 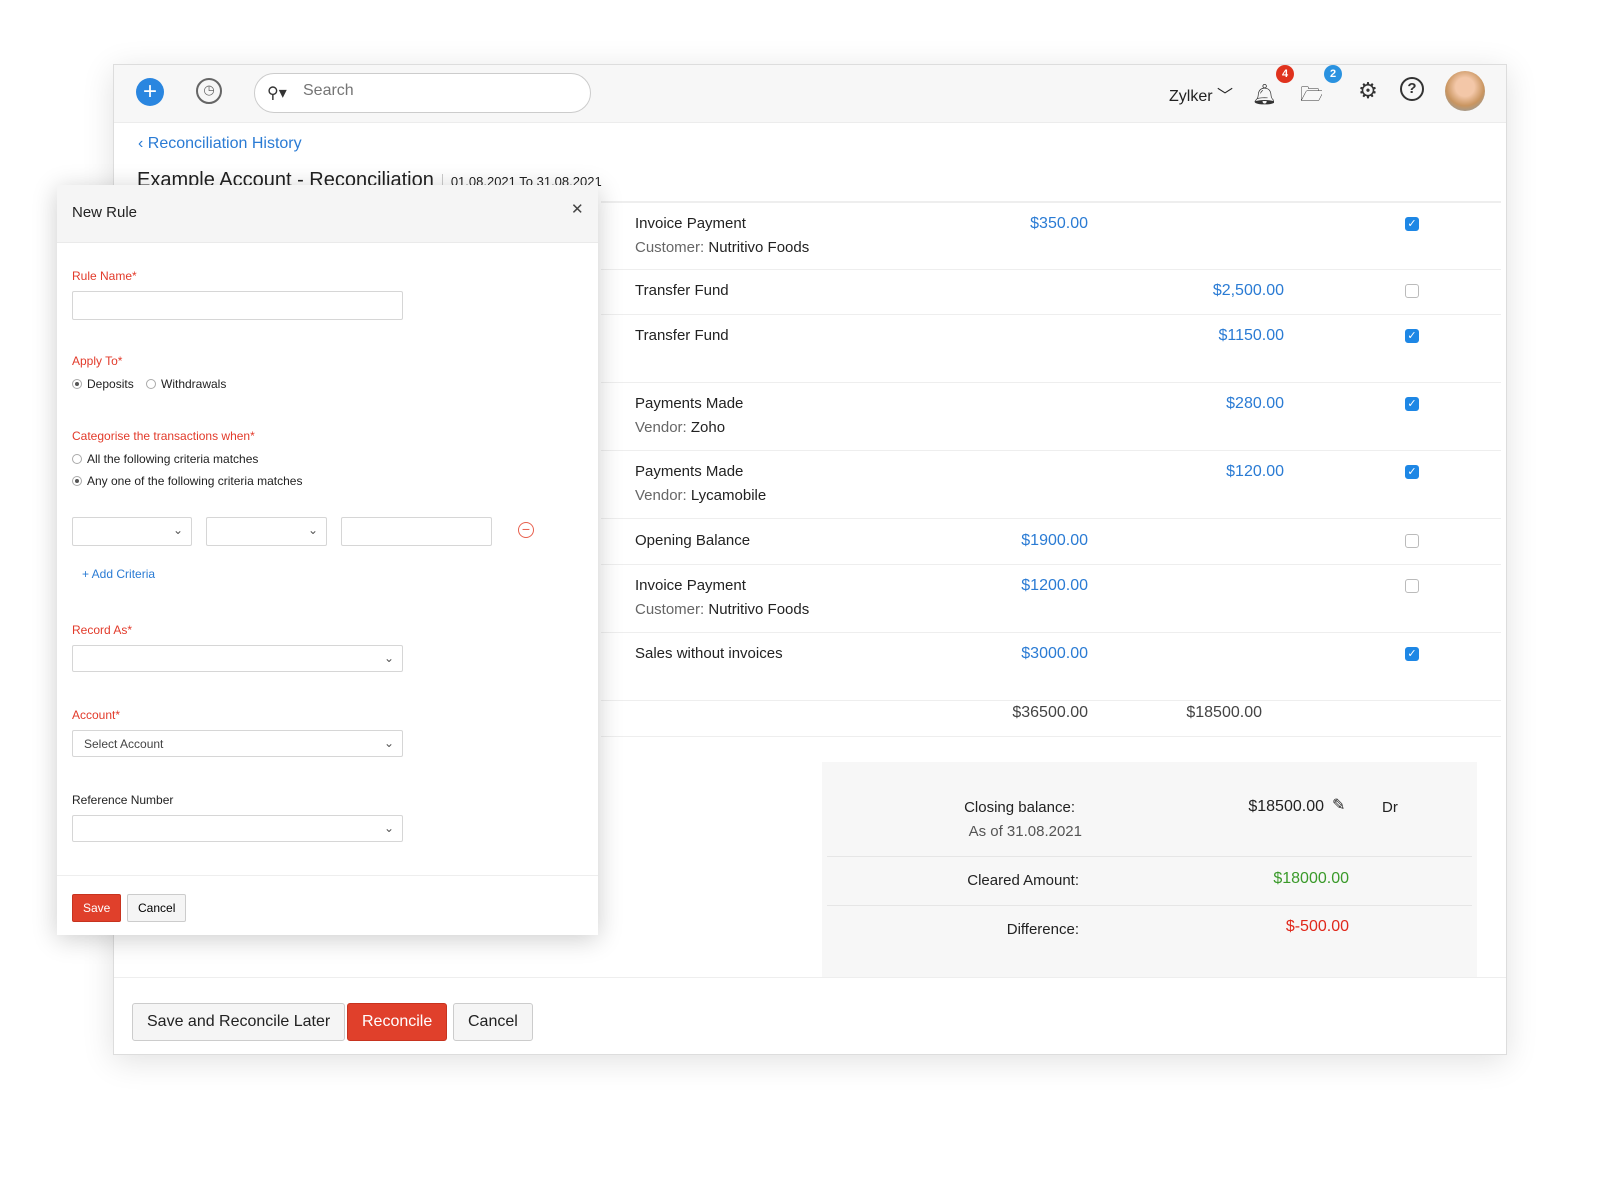 I want to click on difference-label: Difference:, so click(x=1042, y=929).